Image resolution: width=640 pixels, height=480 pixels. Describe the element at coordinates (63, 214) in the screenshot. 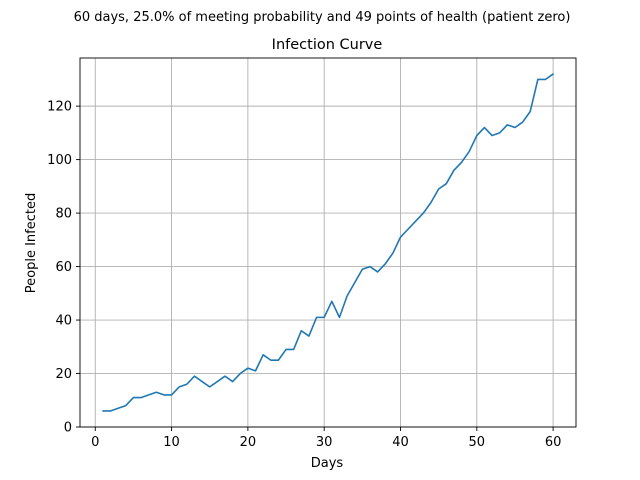

I see `y-tick-label: 80` at that location.